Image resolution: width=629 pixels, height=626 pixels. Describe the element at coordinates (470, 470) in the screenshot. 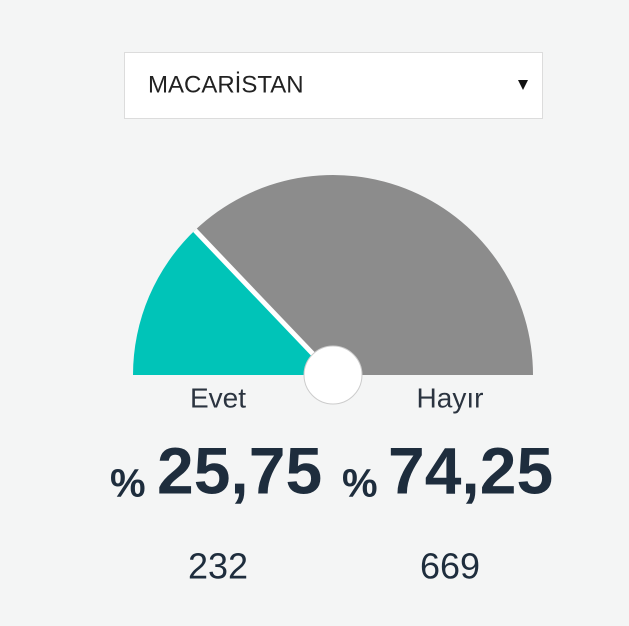

I see `percent-value: 74,25` at that location.